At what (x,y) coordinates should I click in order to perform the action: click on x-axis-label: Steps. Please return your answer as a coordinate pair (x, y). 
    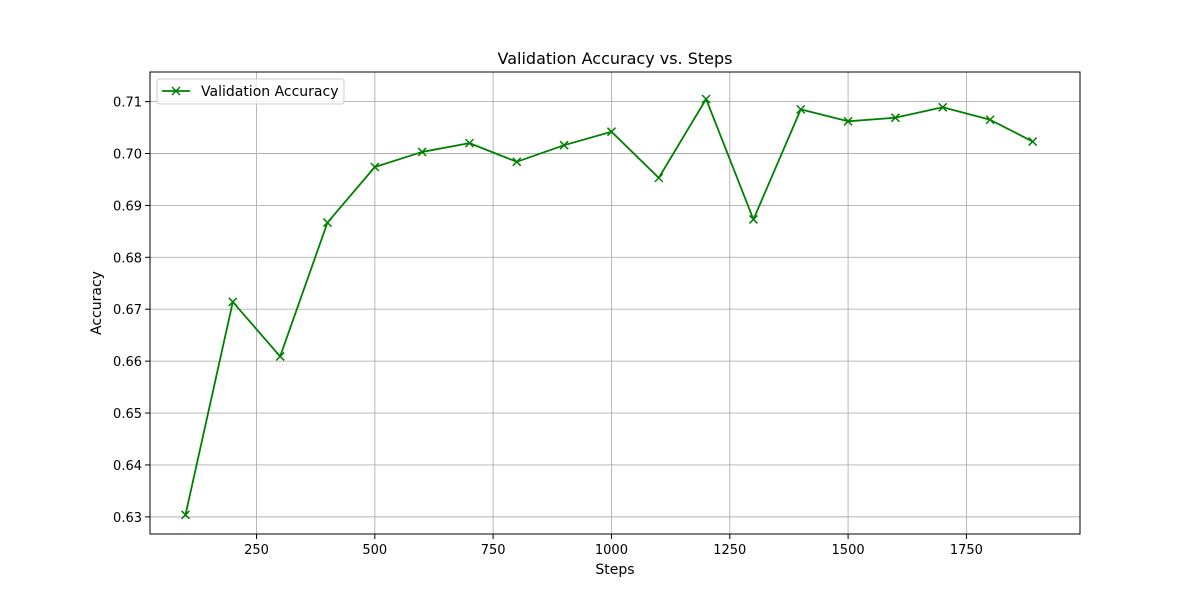
    Looking at the image, I should click on (614, 570).